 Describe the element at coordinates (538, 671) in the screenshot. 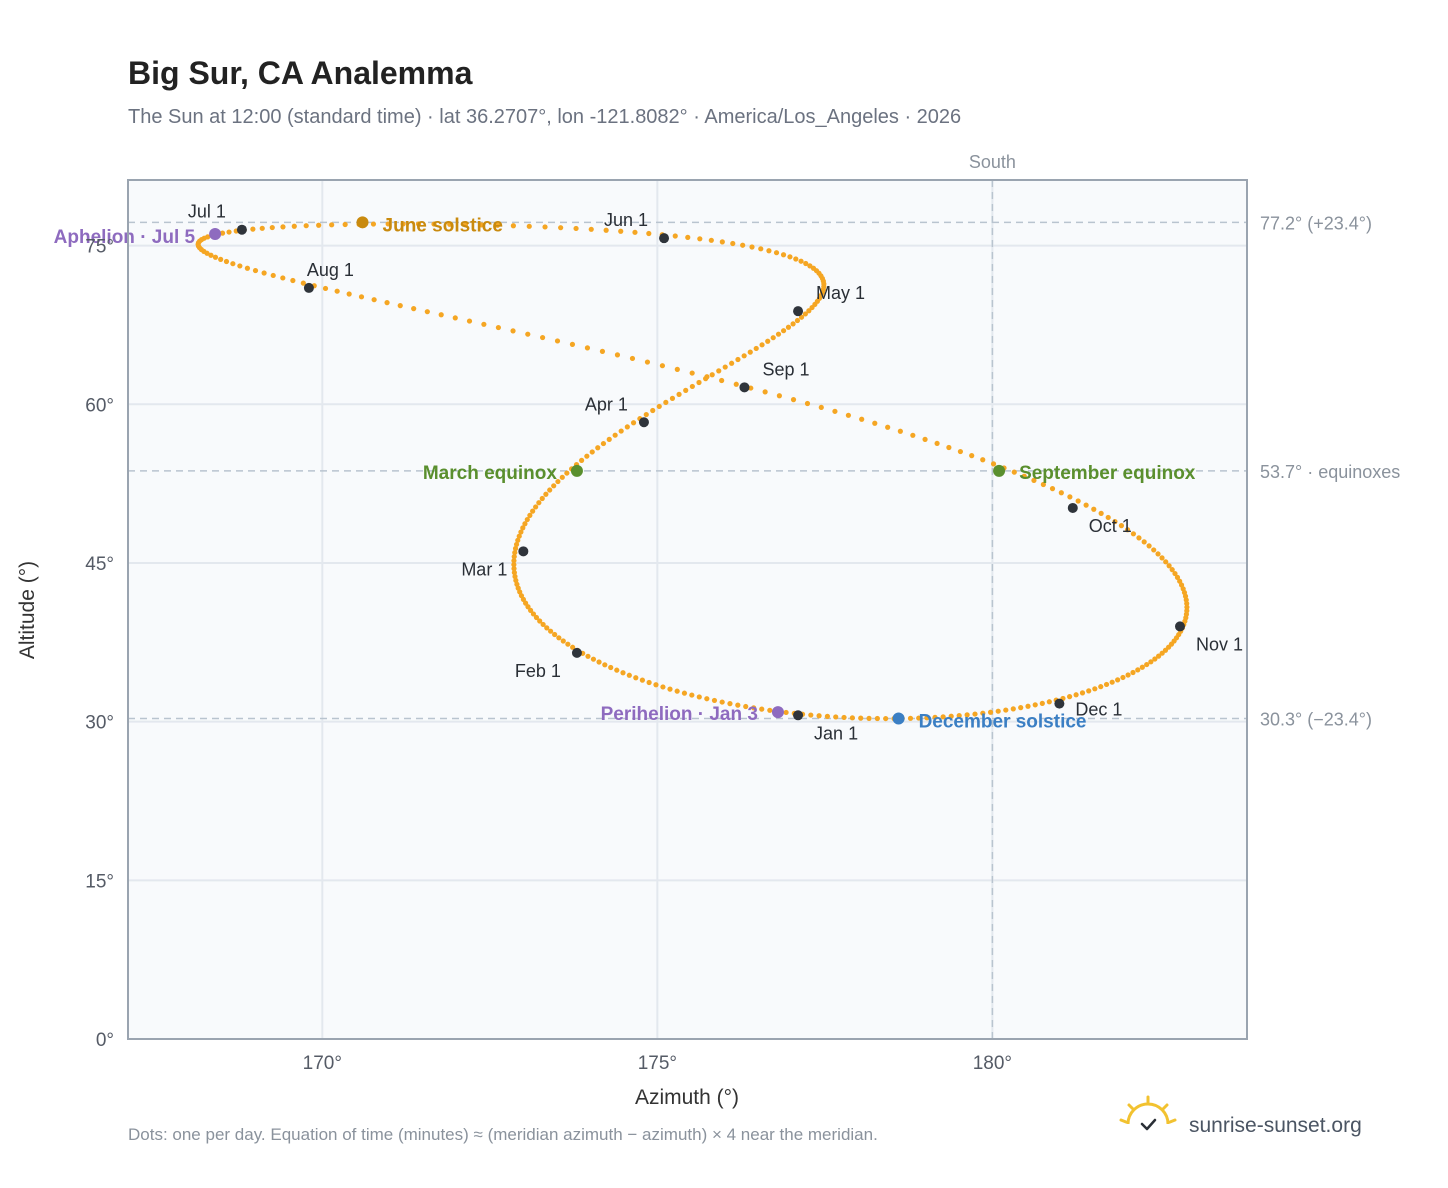

I see `month-marker-label: Feb 1` at that location.